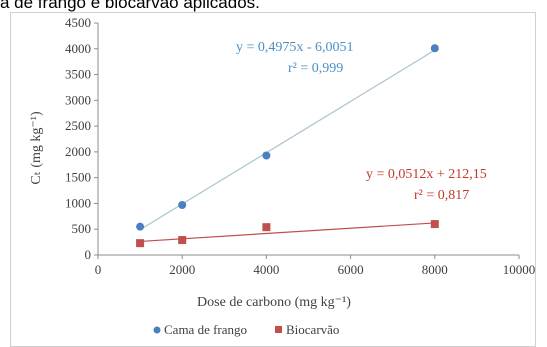  Describe the element at coordinates (287, 232) in the screenshot. I see `trendline-biocarvao` at that location.